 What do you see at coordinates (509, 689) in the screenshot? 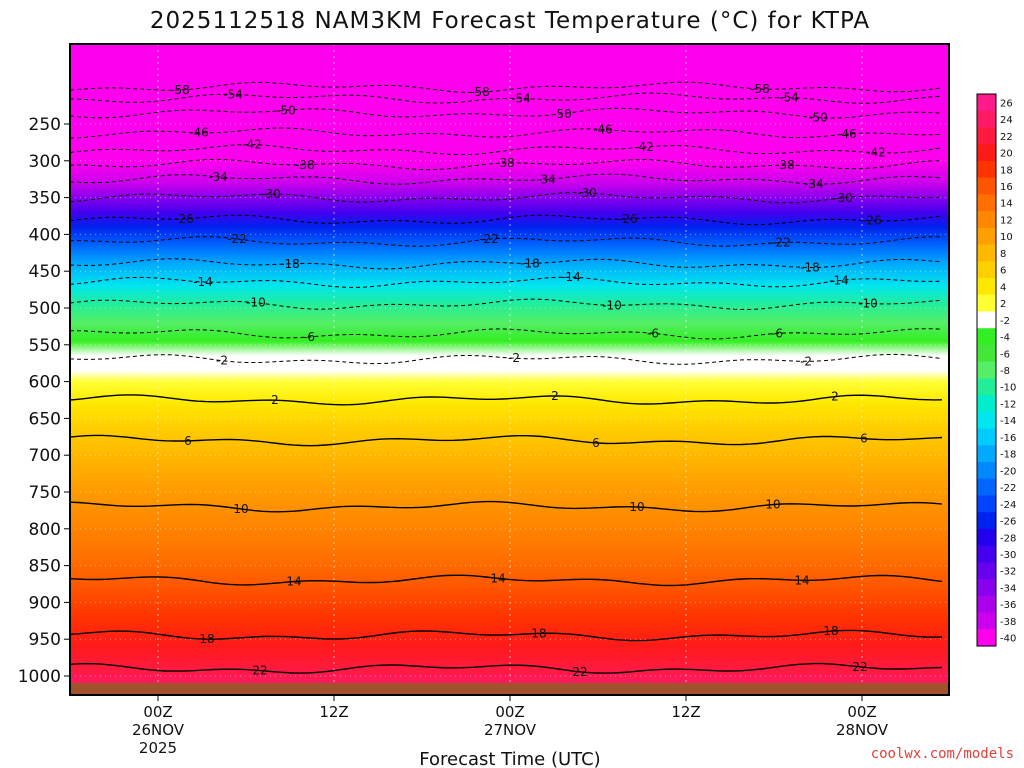
I see `ground-surface` at bounding box center [509, 689].